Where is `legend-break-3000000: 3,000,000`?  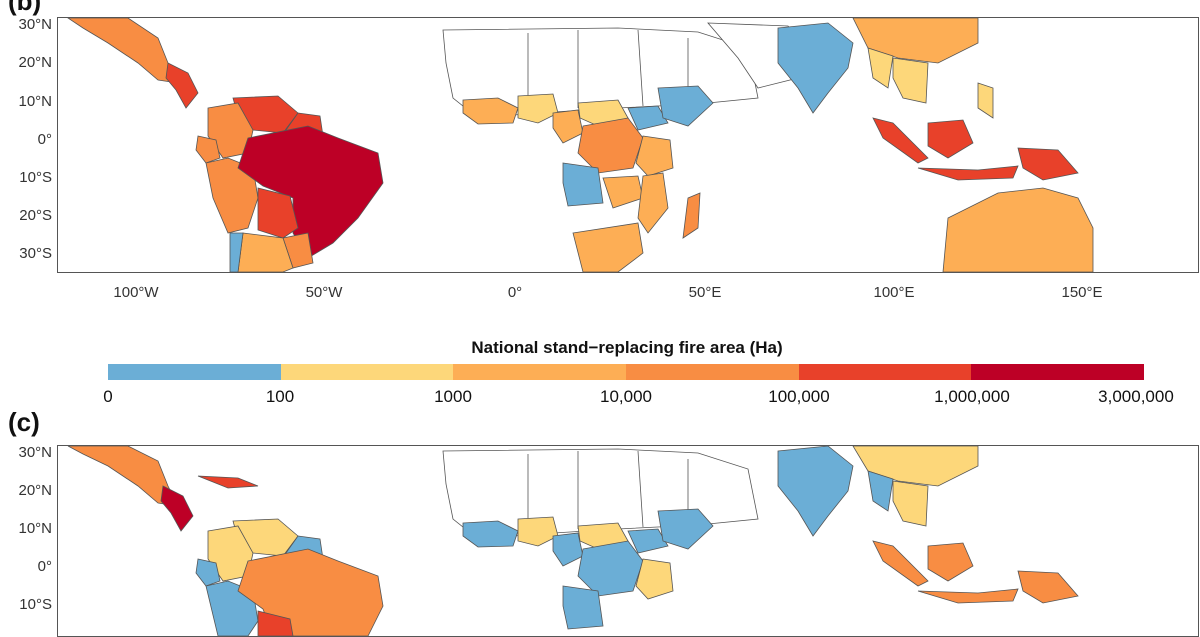 legend-break-3000000: 3,000,000 is located at coordinates (1136, 396).